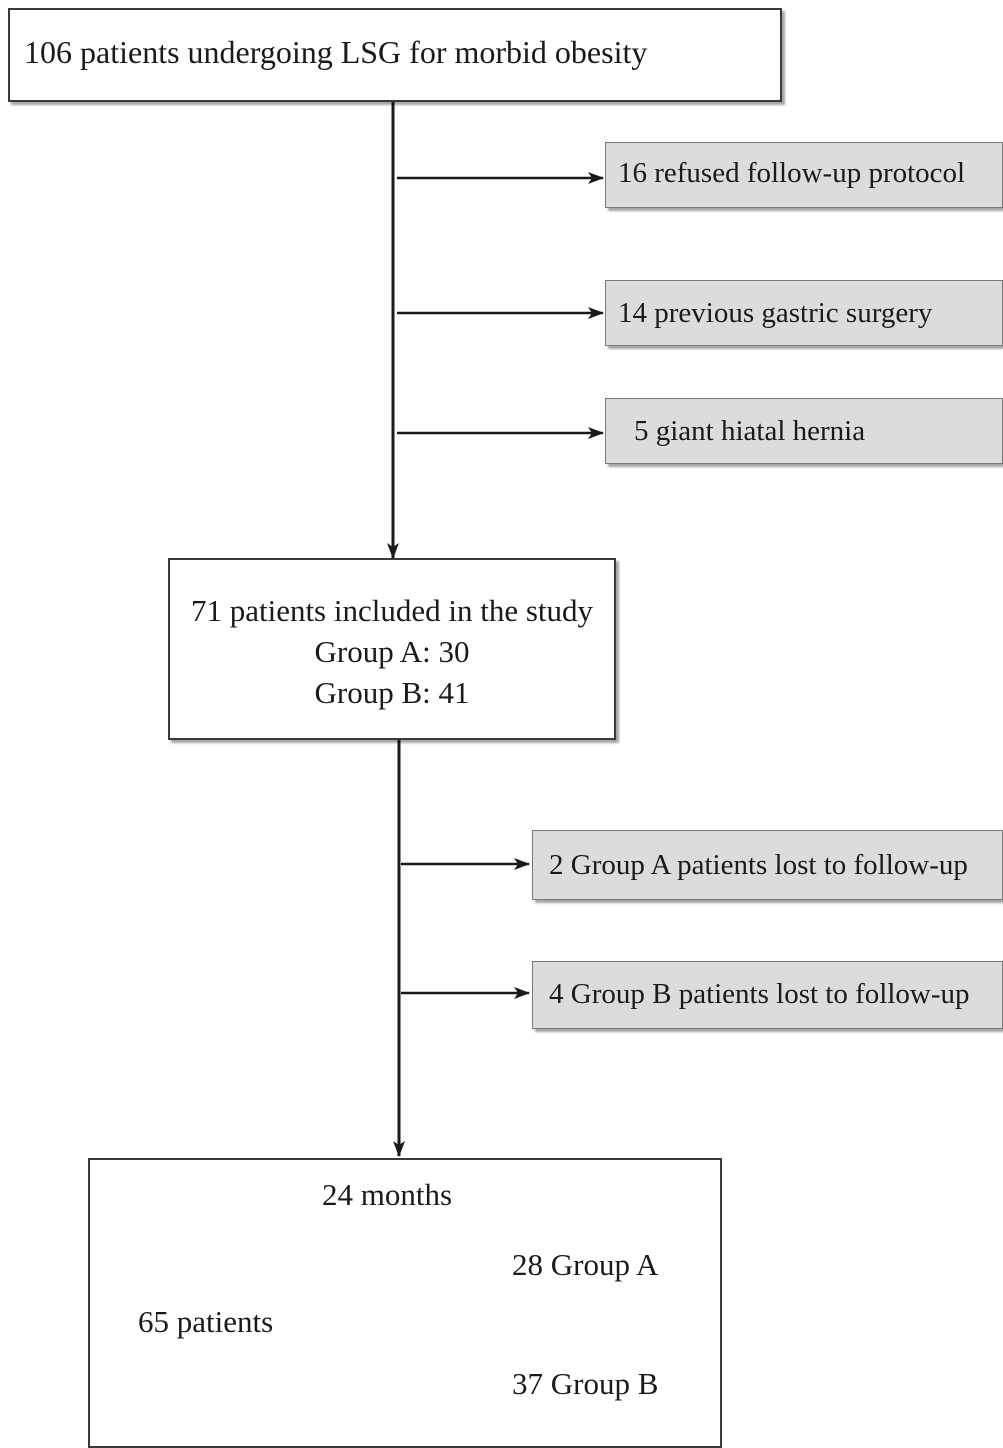  What do you see at coordinates (758, 865) in the screenshot?
I see `lost-text-group-a: 2 Group A patients lost to follow-up` at bounding box center [758, 865].